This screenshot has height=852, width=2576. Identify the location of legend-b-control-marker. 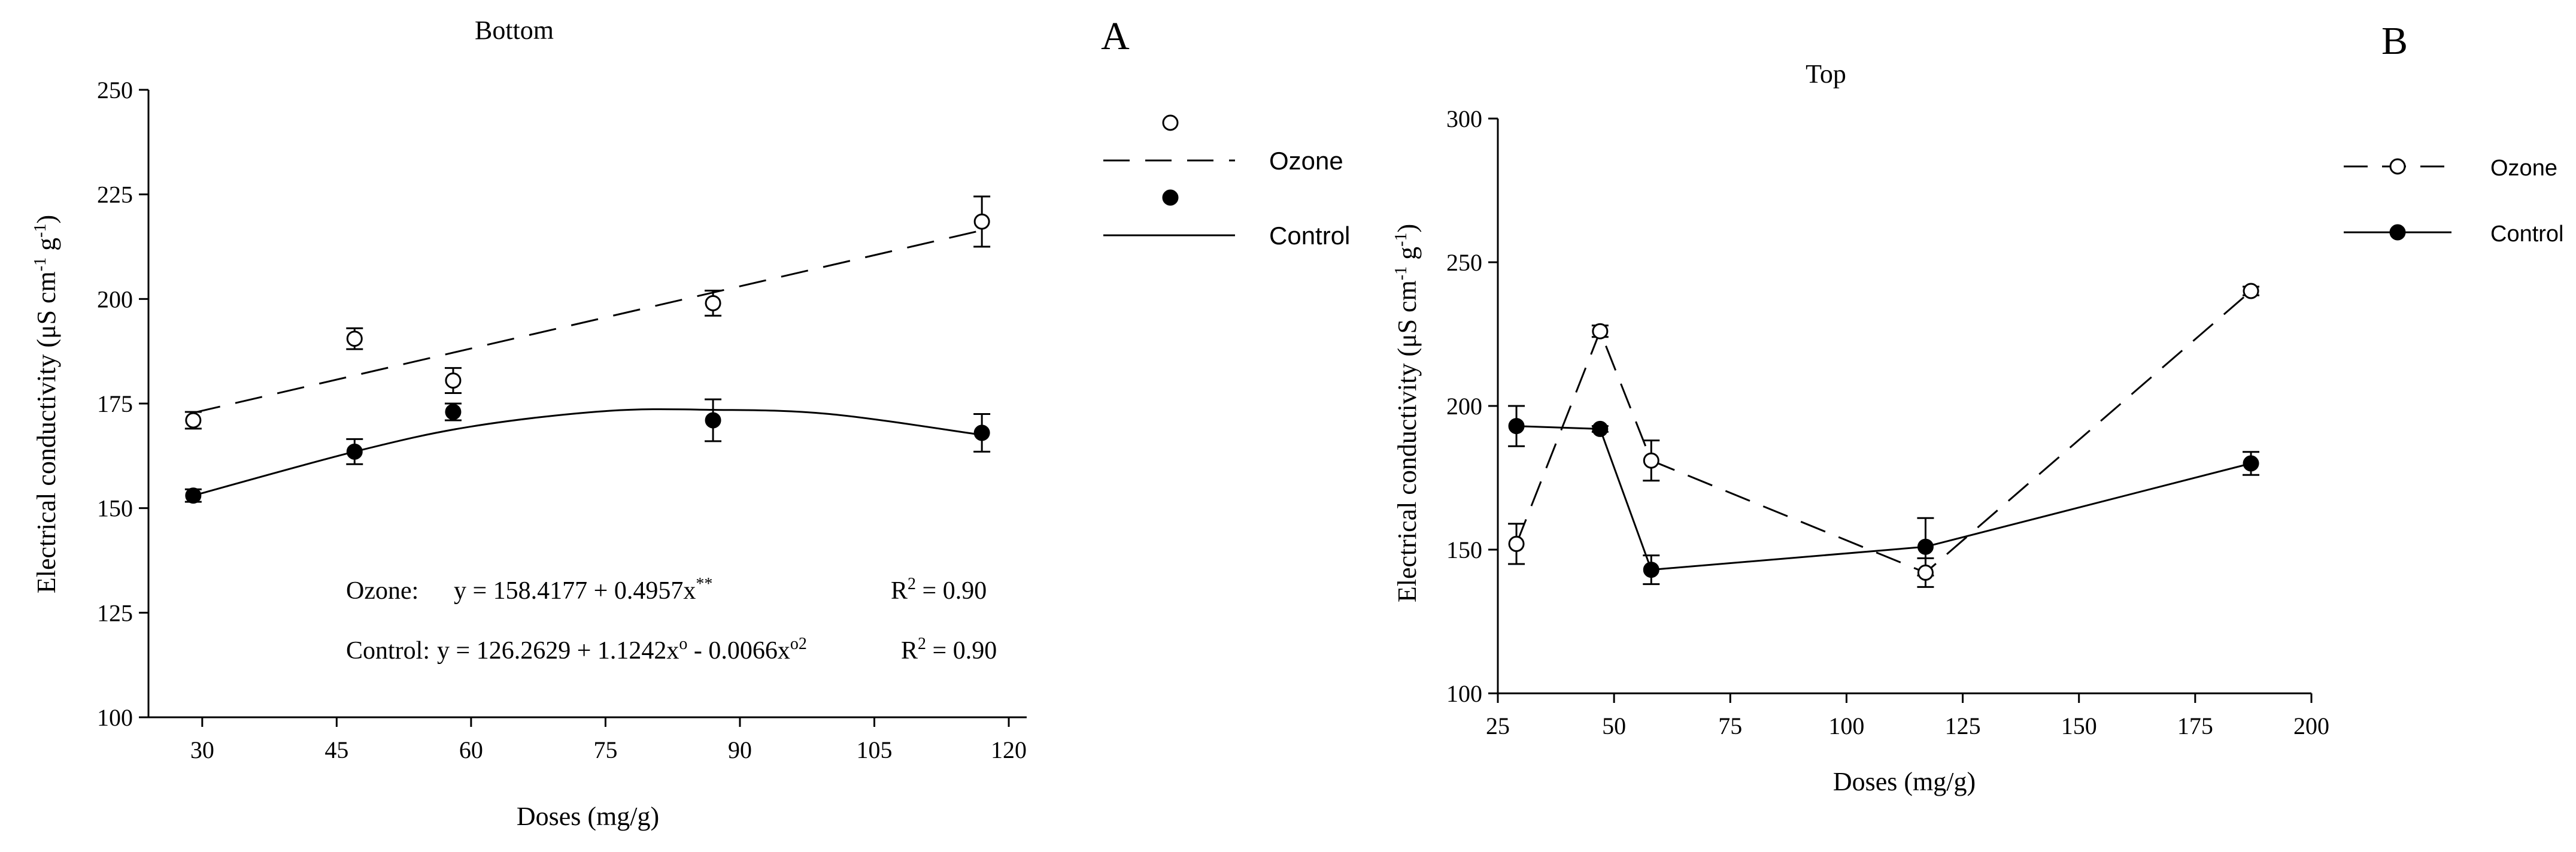
(2397, 232).